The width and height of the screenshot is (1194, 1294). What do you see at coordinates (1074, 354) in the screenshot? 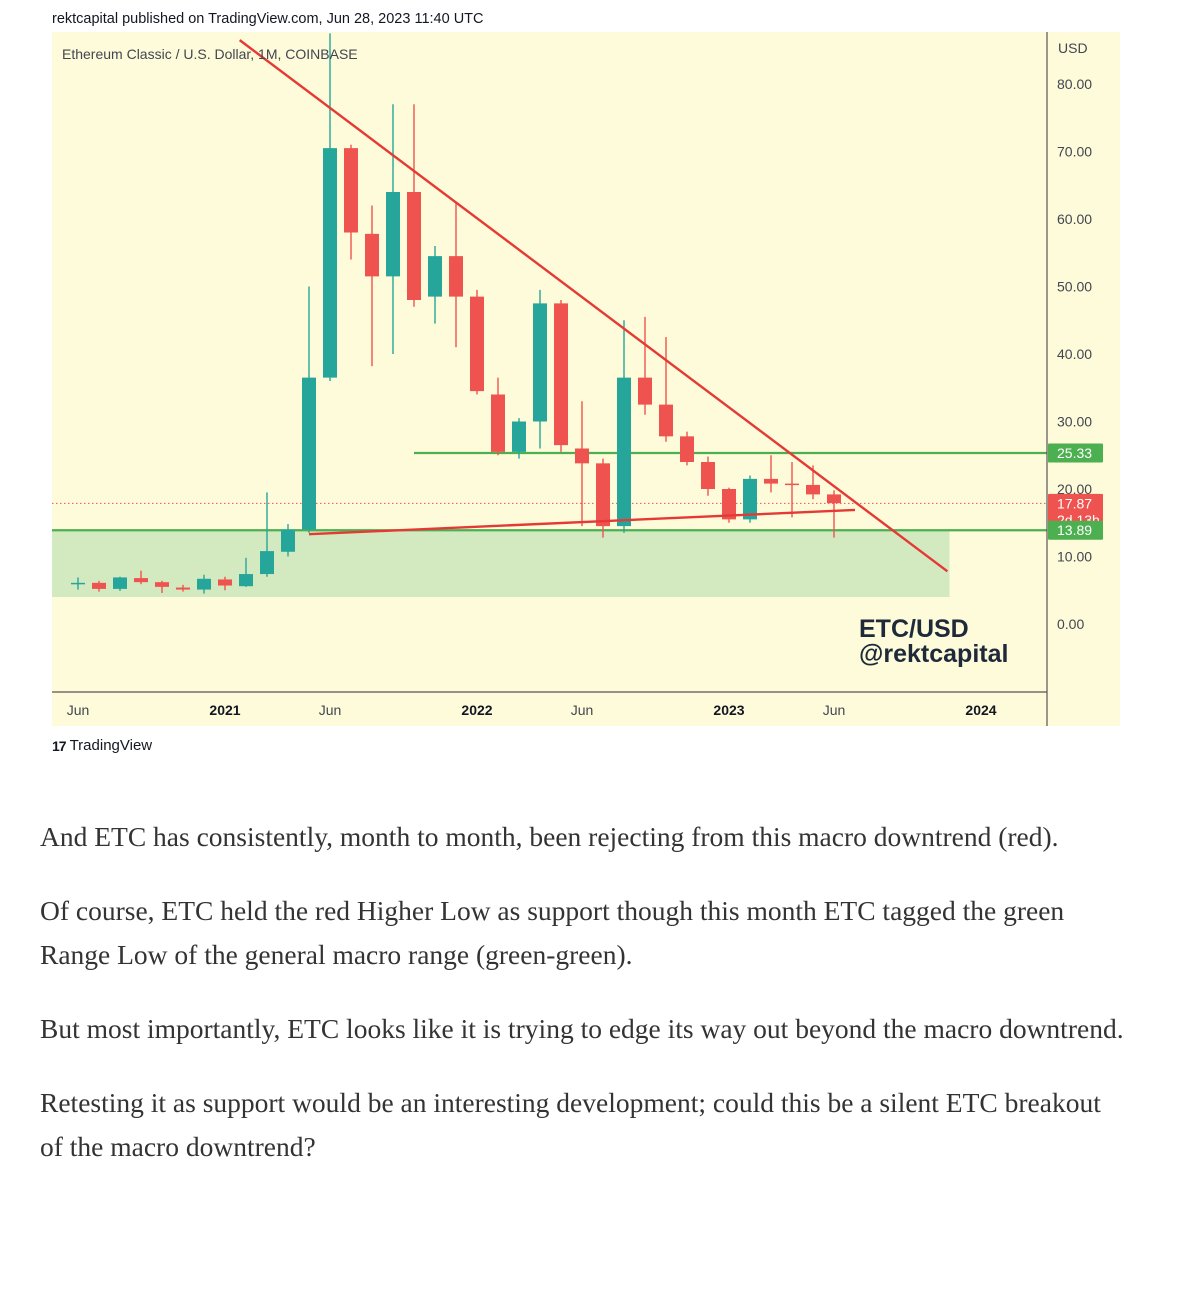
I see `y-tick-label: 40.00` at bounding box center [1074, 354].